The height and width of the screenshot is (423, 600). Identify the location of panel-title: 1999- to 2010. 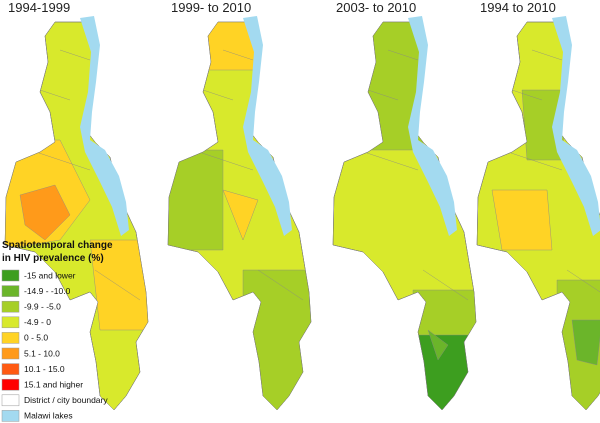
(211, 7).